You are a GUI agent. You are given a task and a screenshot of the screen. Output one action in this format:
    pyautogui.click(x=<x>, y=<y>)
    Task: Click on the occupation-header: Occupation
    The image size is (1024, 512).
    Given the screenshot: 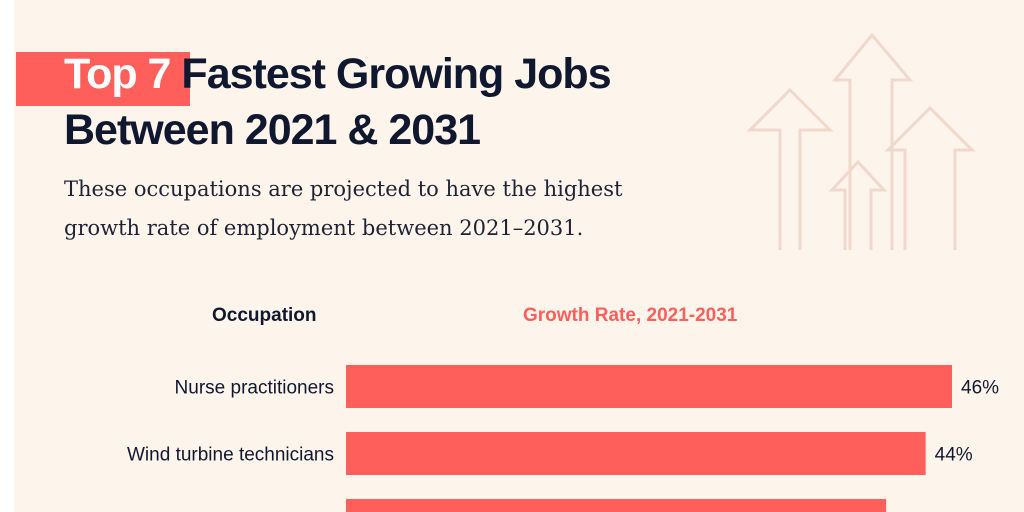 What is the action you would take?
    pyautogui.click(x=264, y=315)
    